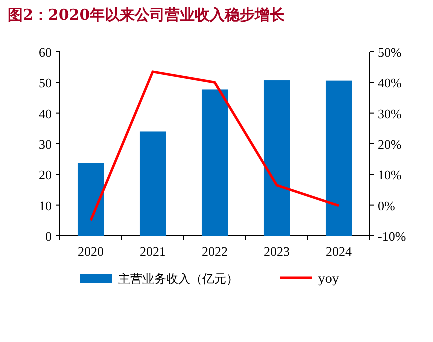 The height and width of the screenshot is (342, 433). What do you see at coordinates (329, 279) in the screenshot?
I see `legend-label: yoy` at bounding box center [329, 279].